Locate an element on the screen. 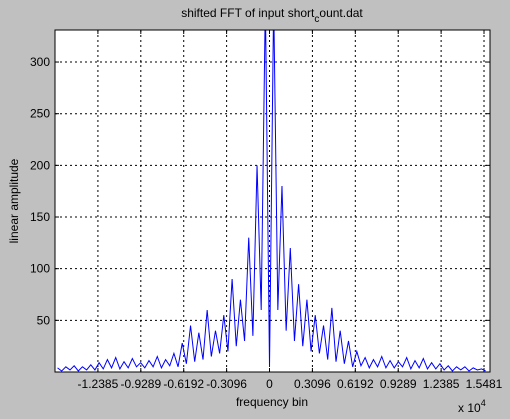 The image size is (510, 419). y-tick-label: 150 is located at coordinates (40, 217).